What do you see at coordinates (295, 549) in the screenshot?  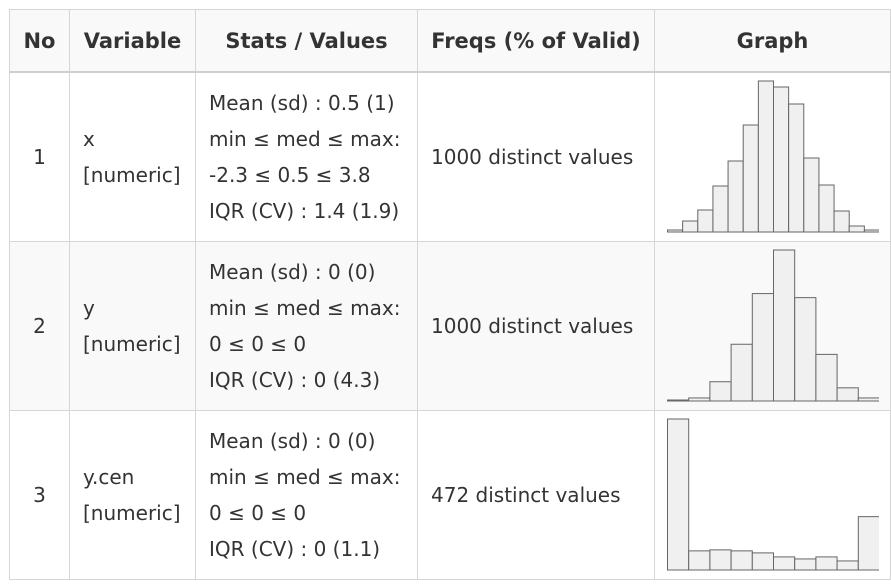 I see `stats-iqr: IQR (CV) : 0 (1.1)` at bounding box center [295, 549].